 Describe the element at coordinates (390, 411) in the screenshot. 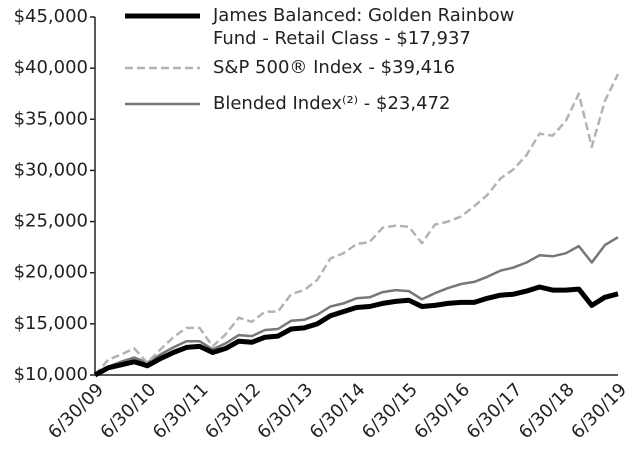

I see `x-tick-label: 6/30/15` at that location.